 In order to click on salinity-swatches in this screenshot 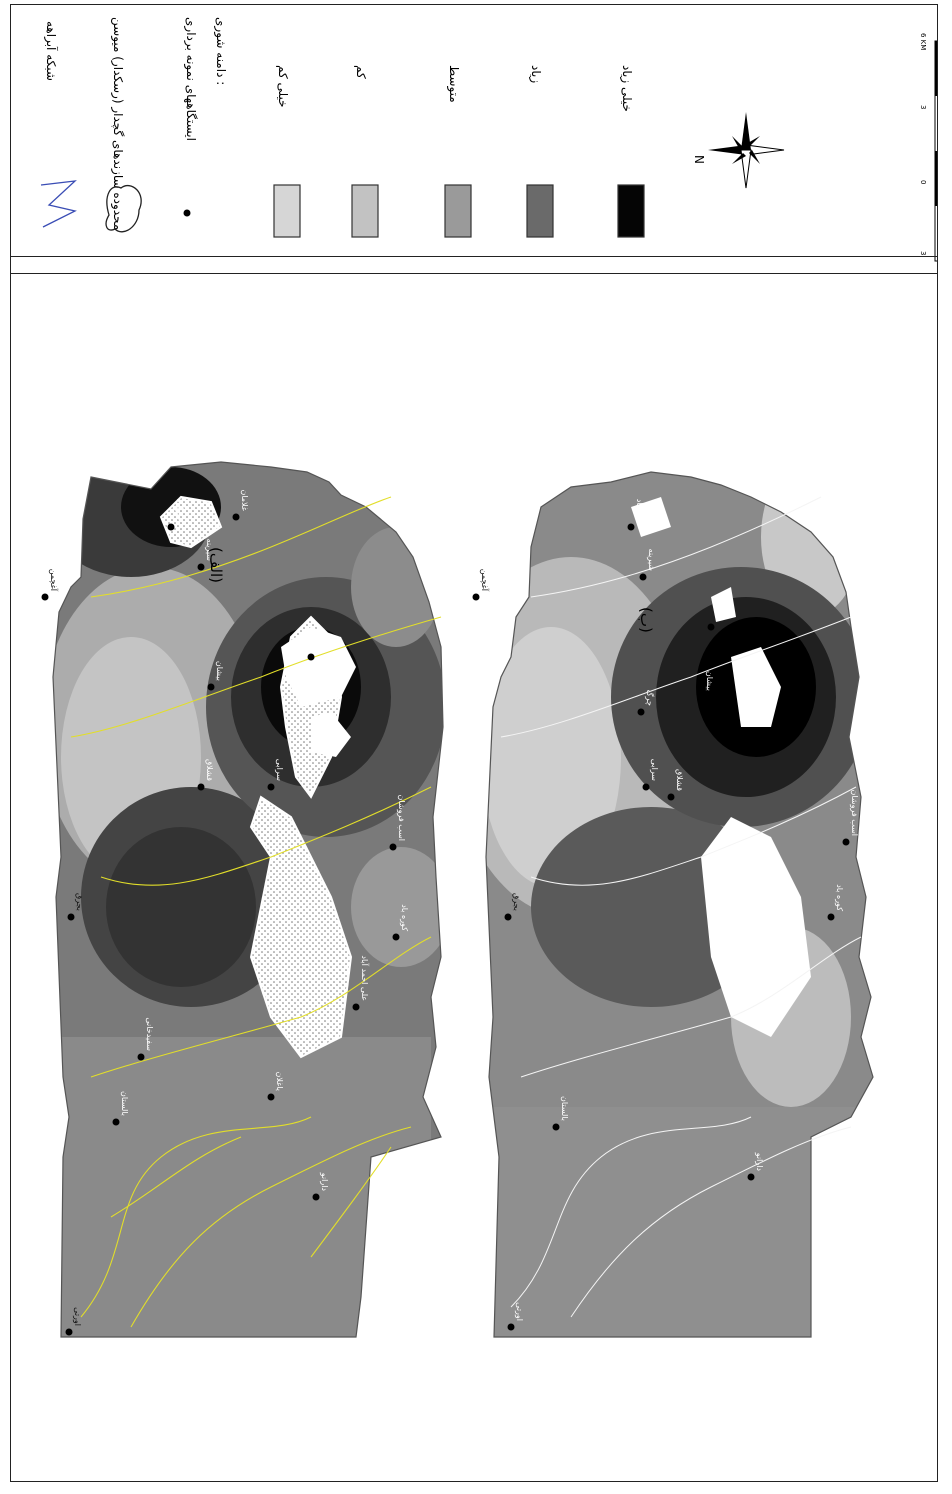, I will do `click(459, 211)`.